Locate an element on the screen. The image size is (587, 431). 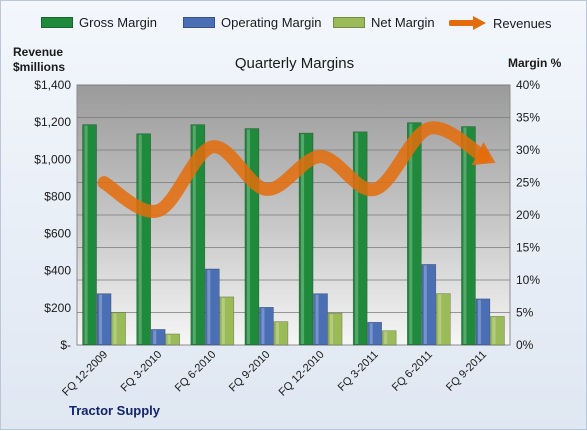
legend-item-gross-margin: Gross Margin is located at coordinates (99, 22).